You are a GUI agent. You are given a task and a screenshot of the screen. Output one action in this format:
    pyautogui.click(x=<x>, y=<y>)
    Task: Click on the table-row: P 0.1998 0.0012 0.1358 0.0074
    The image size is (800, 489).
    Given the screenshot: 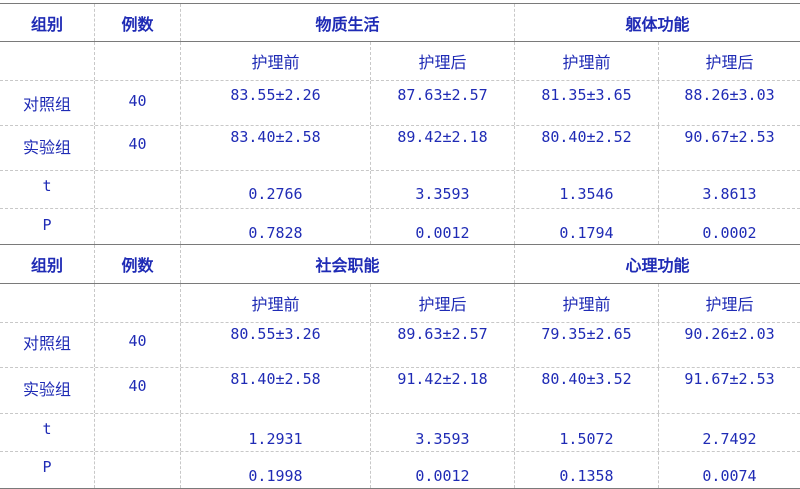 What is the action you would take?
    pyautogui.click(x=400, y=470)
    